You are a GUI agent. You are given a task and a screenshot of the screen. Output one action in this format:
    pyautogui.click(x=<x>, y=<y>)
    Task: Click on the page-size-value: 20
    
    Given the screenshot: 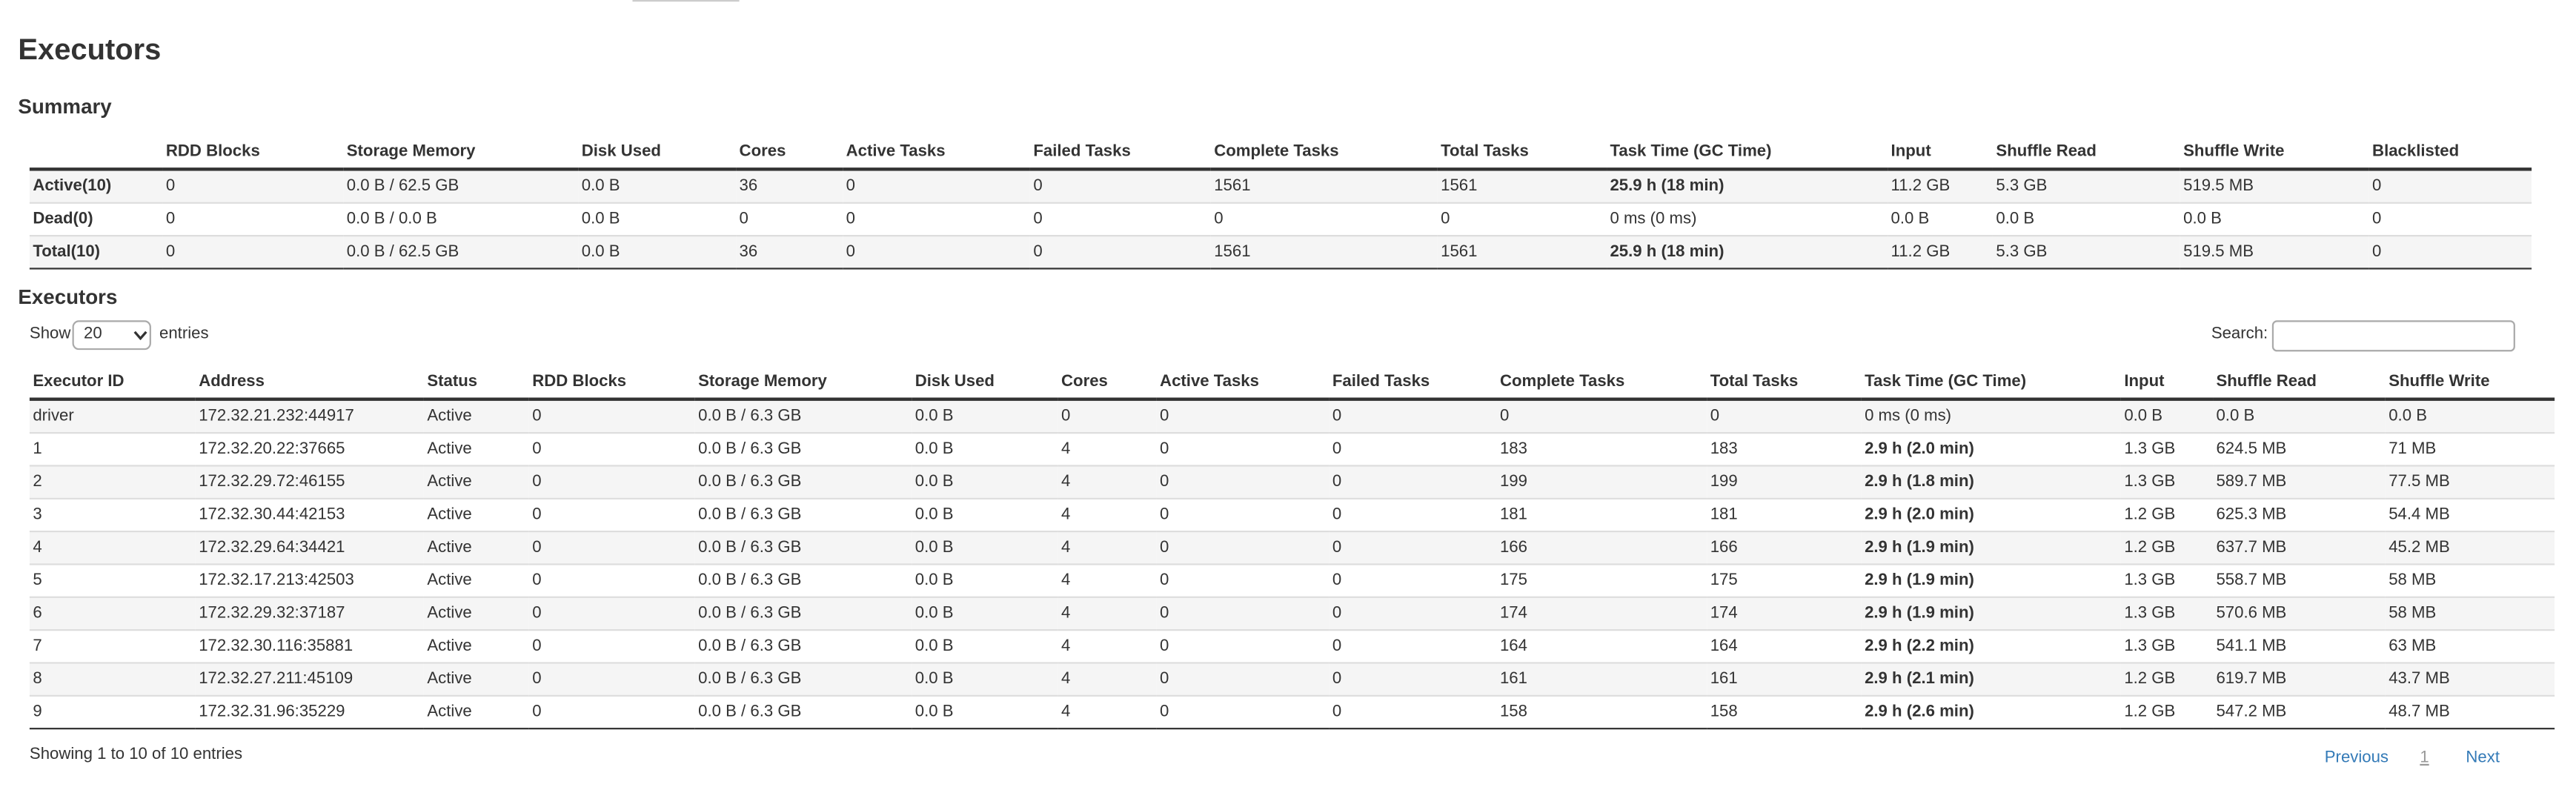 What is the action you would take?
    pyautogui.click(x=93, y=334)
    